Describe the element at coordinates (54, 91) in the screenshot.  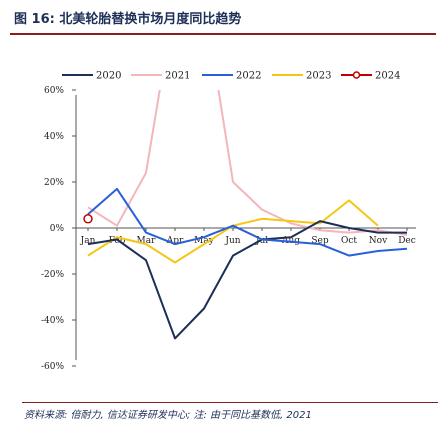
I see `y-tick-label: 60%` at that location.